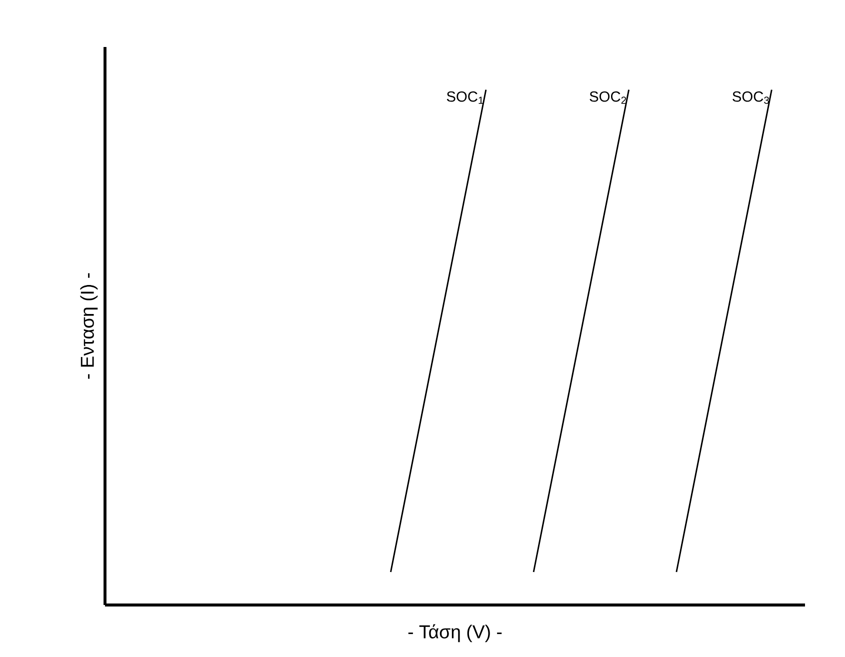 This screenshot has width=845, height=657. Describe the element at coordinates (89, 326) in the screenshot. I see `y-axis-title: - Ενταση (I) -` at that location.